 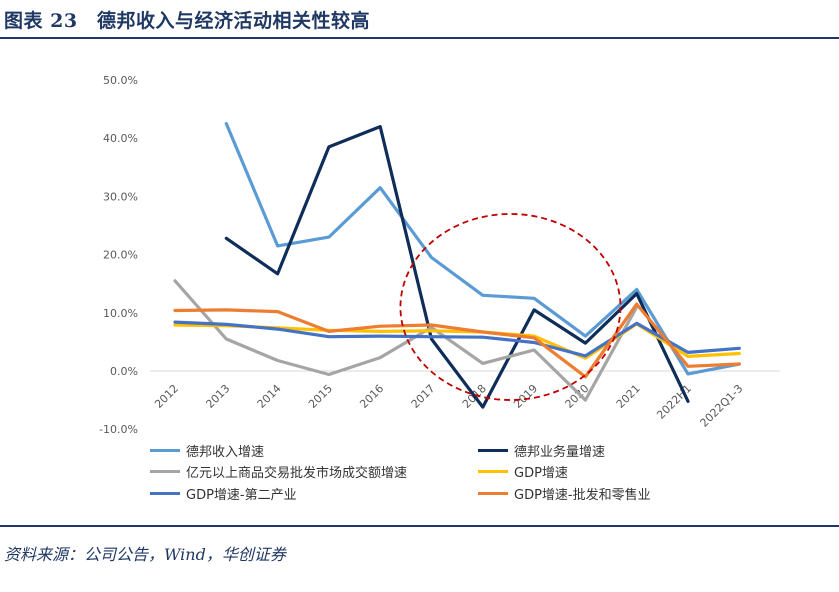 What do you see at coordinates (120, 196) in the screenshot?
I see `y-tick-label: 30.0%` at bounding box center [120, 196].